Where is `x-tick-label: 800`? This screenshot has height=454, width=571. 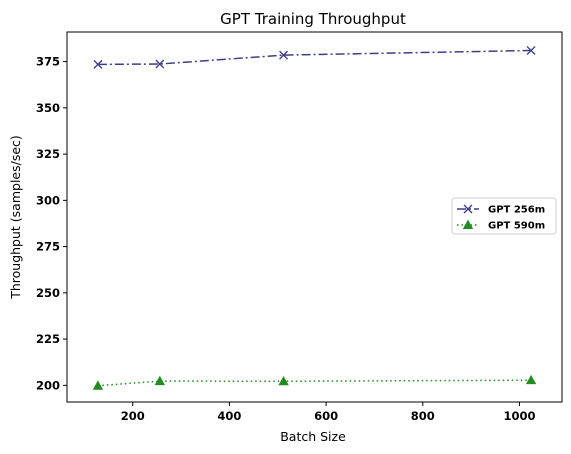
x-tick-label: 800 is located at coordinates (423, 416).